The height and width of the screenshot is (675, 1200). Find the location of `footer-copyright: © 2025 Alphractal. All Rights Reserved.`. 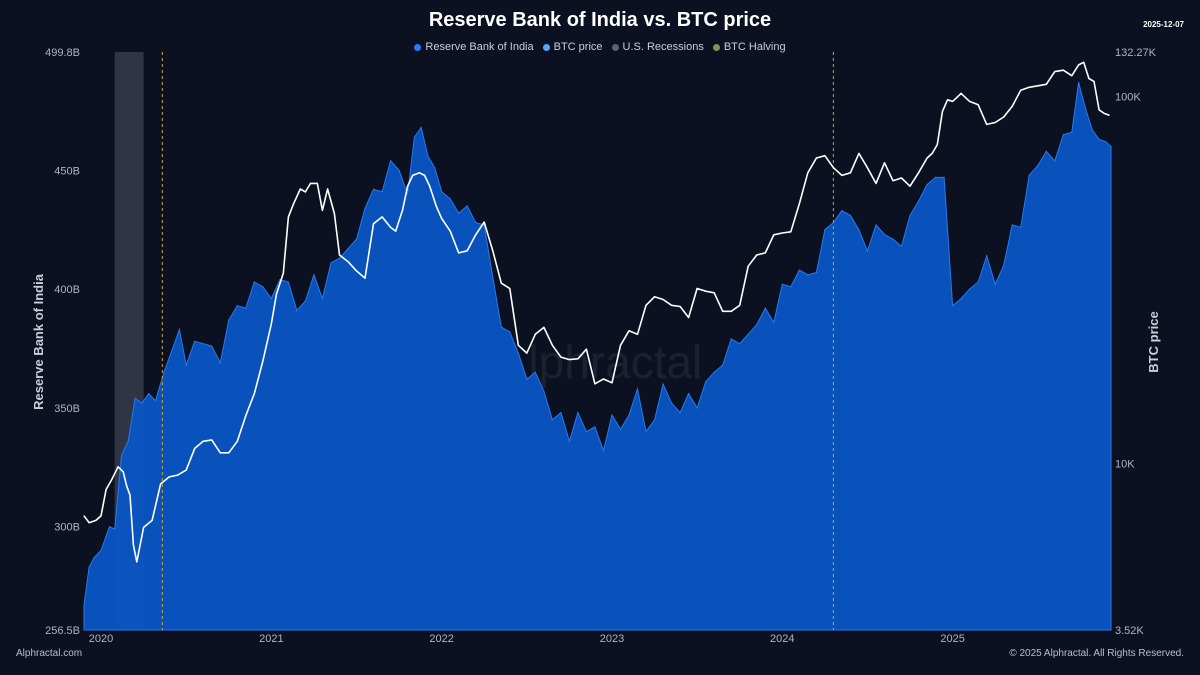

footer-copyright: © 2025 Alphractal. All Rights Reserved. is located at coordinates (1096, 653).